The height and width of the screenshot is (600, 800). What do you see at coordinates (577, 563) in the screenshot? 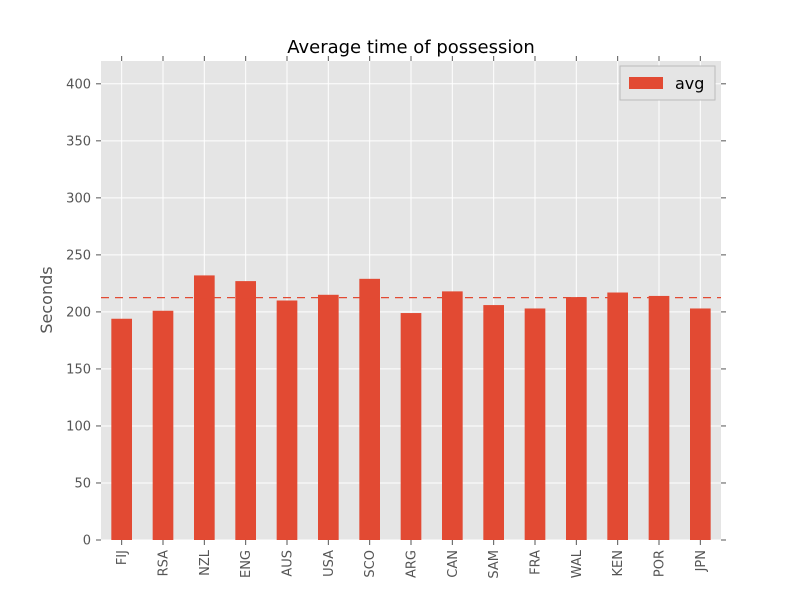
I see `x-tick-label-wal: WAL` at bounding box center [577, 563].